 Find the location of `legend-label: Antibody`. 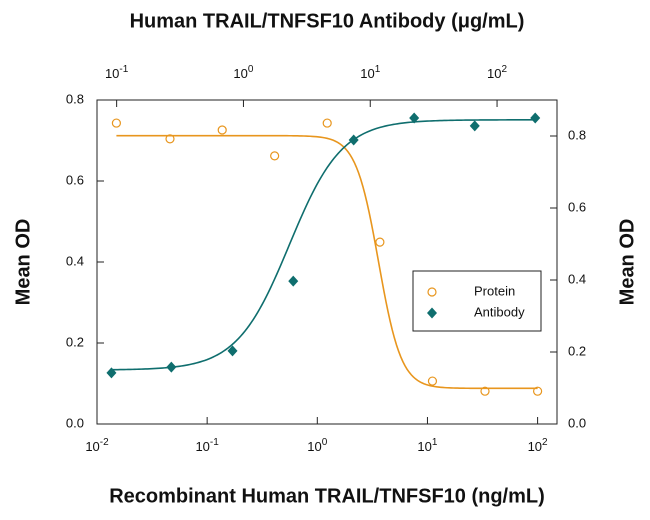

legend-label: Antibody is located at coordinates (499, 311).